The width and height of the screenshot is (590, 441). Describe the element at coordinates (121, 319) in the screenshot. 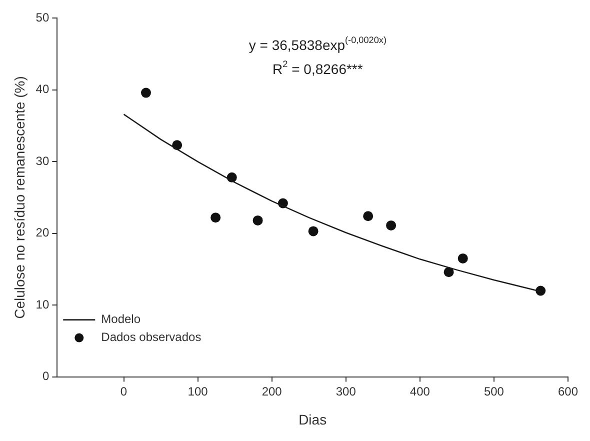

I see `legend-label: Modelo` at that location.